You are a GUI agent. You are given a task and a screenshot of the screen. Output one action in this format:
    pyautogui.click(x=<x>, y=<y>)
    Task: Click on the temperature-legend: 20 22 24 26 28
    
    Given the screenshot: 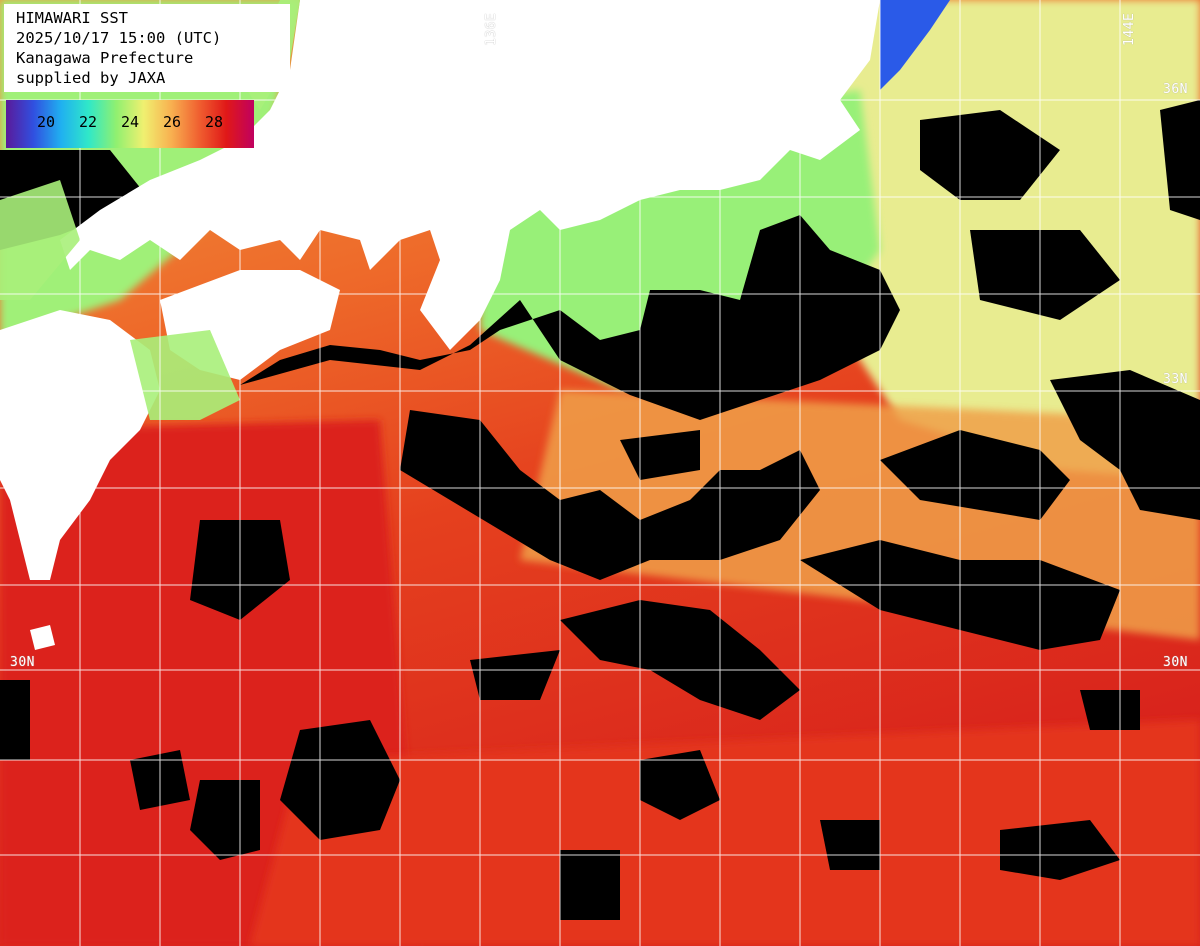 What is the action you would take?
    pyautogui.click(x=130, y=124)
    